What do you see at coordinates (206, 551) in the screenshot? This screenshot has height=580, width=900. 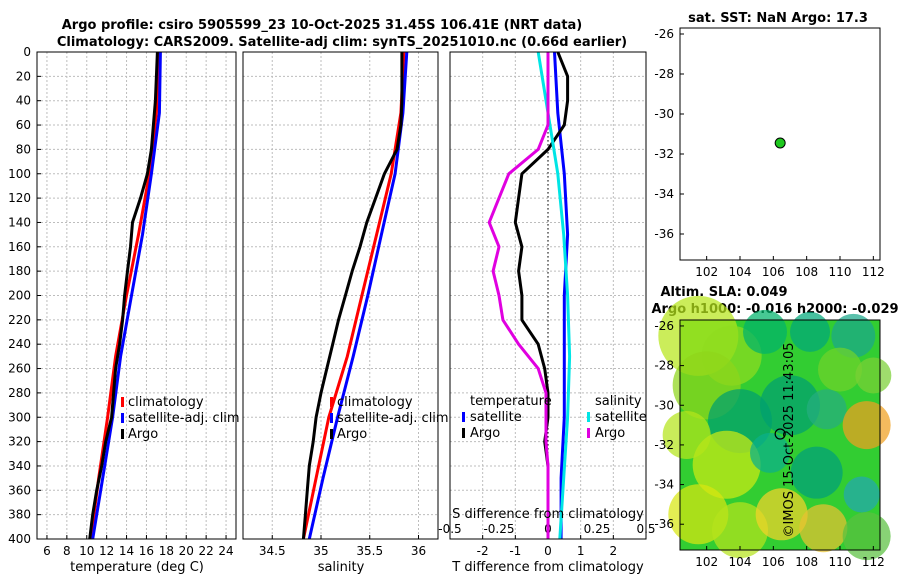 I see `x-tick-label: 22` at bounding box center [206, 551].